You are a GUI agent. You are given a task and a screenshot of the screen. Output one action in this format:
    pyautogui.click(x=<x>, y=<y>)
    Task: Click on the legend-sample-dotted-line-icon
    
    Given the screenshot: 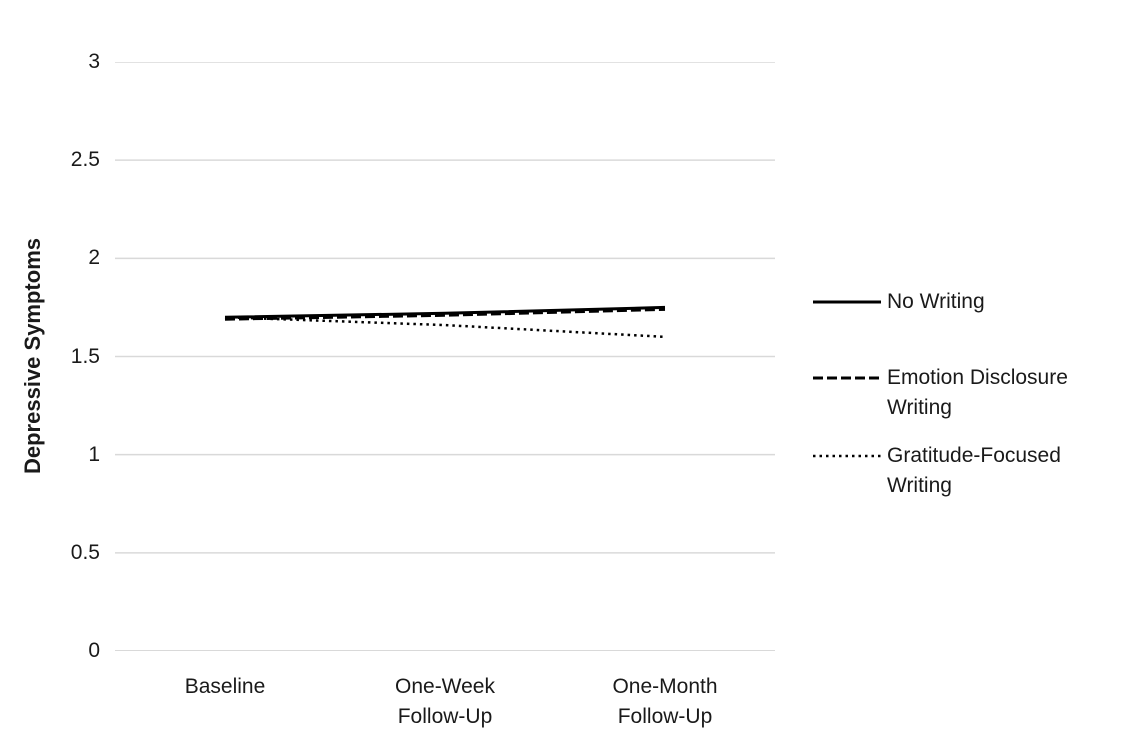 What is the action you would take?
    pyautogui.click(x=847, y=456)
    